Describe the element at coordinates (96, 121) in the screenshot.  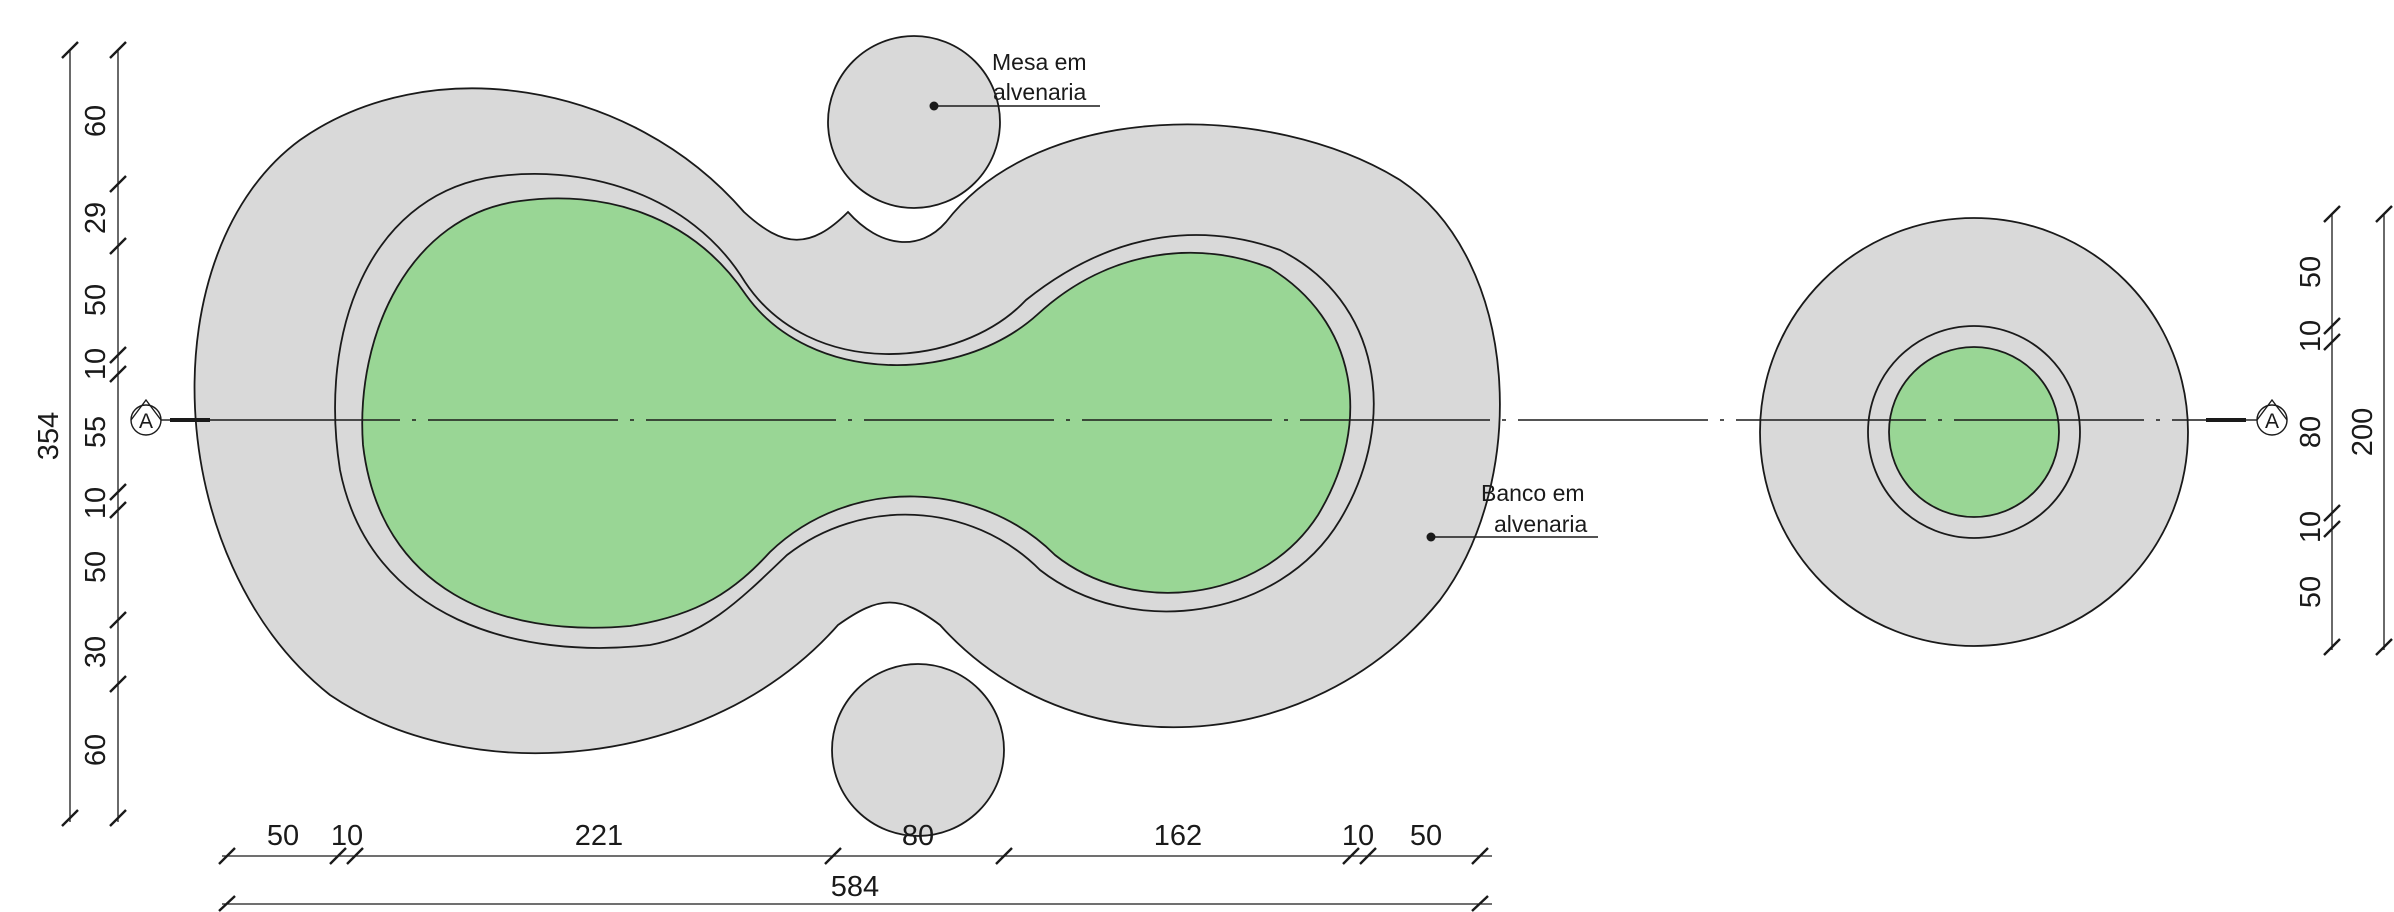
I see `dim-left-1: 60` at that location.